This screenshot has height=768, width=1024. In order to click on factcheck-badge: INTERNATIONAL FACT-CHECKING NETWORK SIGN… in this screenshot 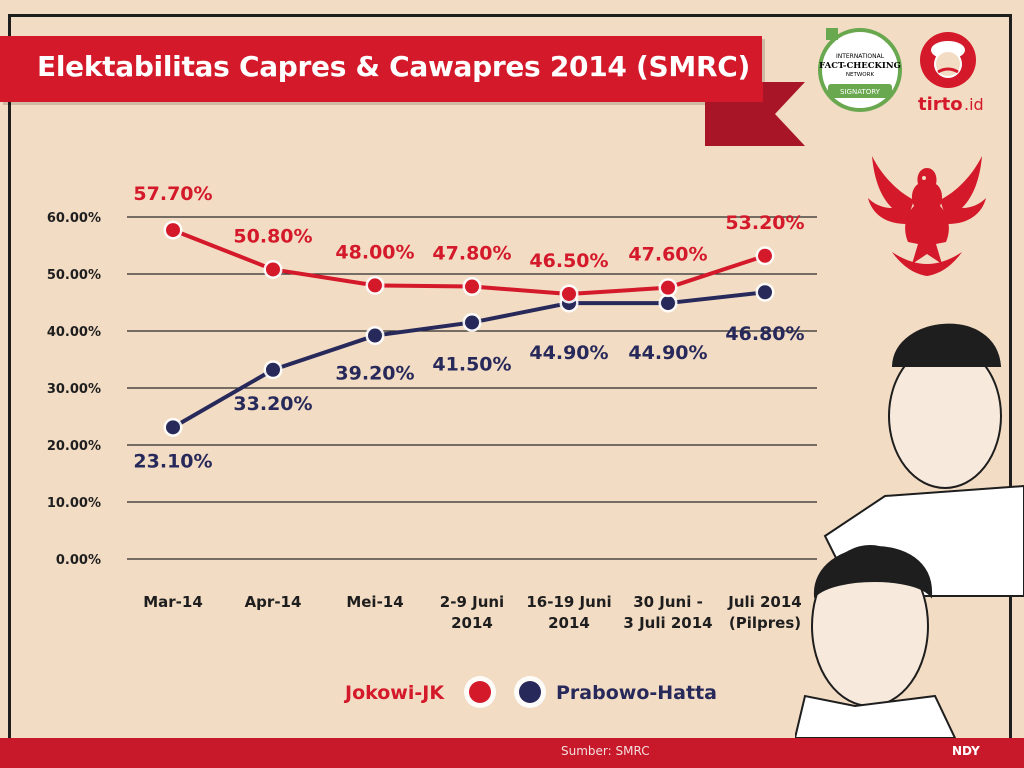, I will do `click(860, 70)`.